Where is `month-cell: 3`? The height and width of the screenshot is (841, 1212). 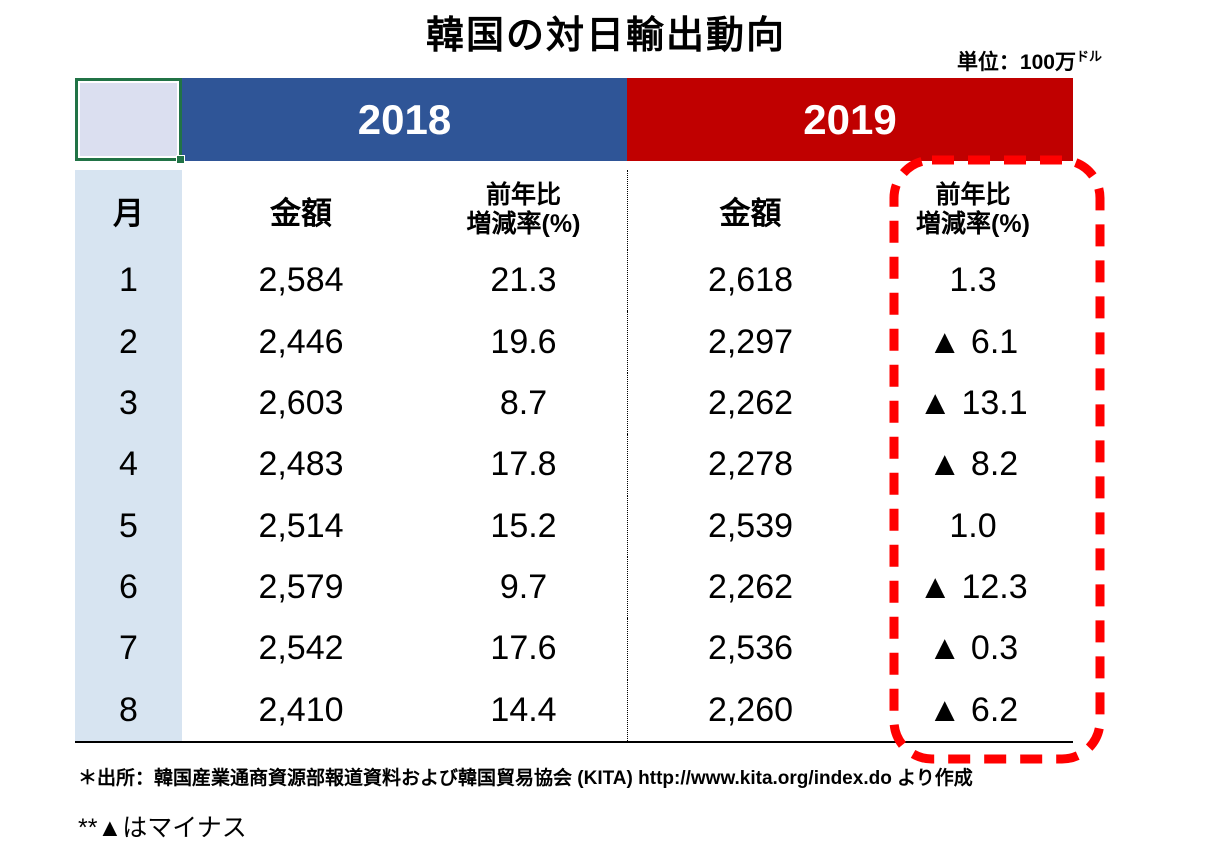
month-cell: 3 is located at coordinates (128, 403).